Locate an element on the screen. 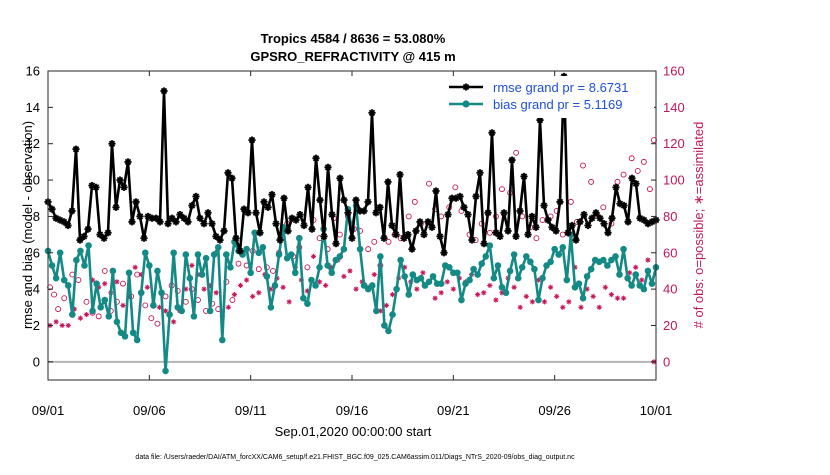  left-tick-label: 16 is located at coordinates (33, 71).